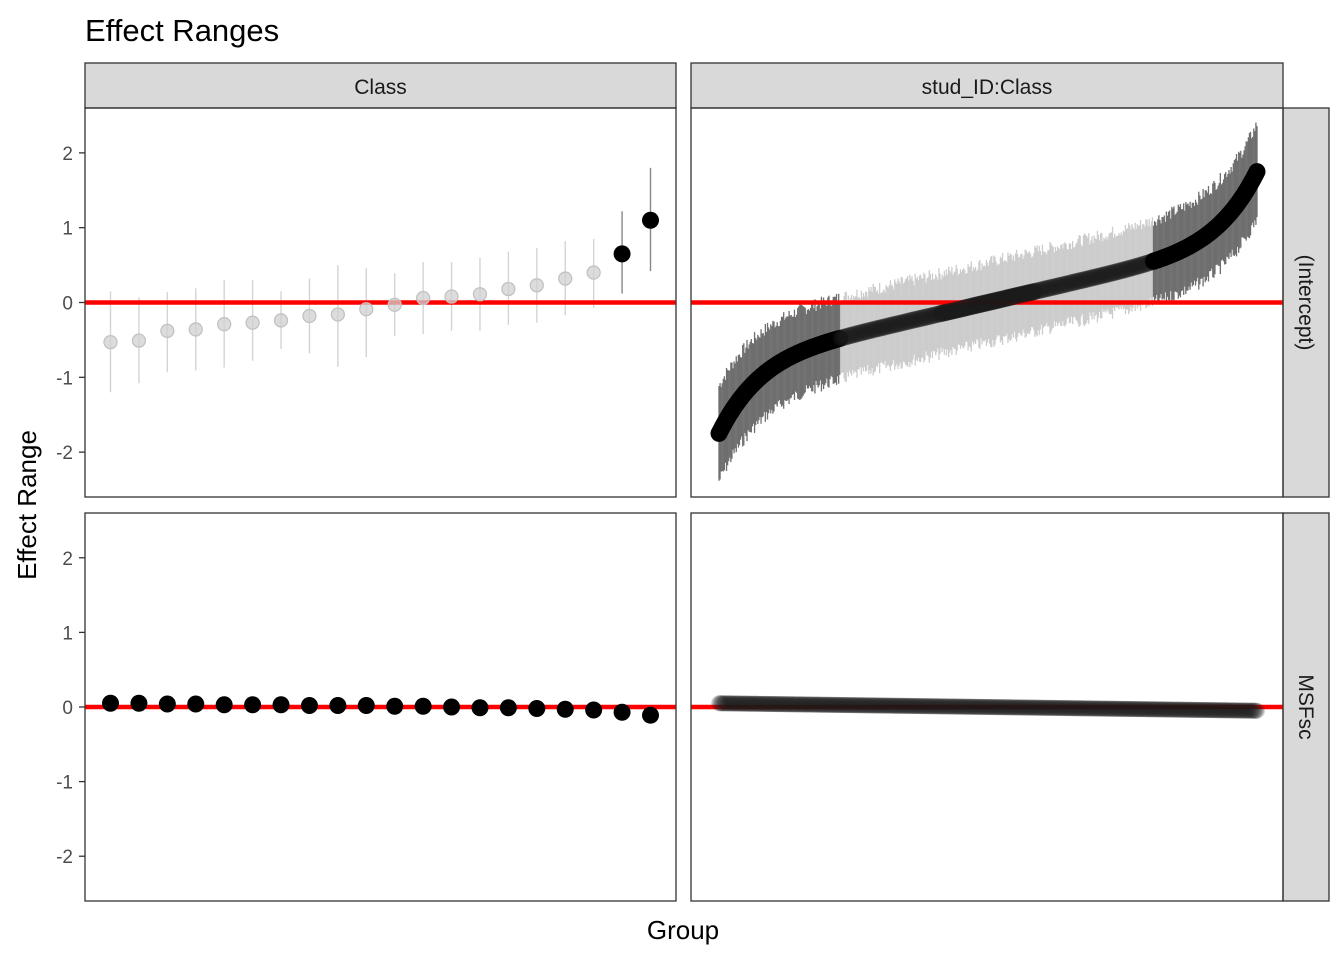 The image size is (1344, 960). I want to click on y-tick-label: -2, so click(64, 453).